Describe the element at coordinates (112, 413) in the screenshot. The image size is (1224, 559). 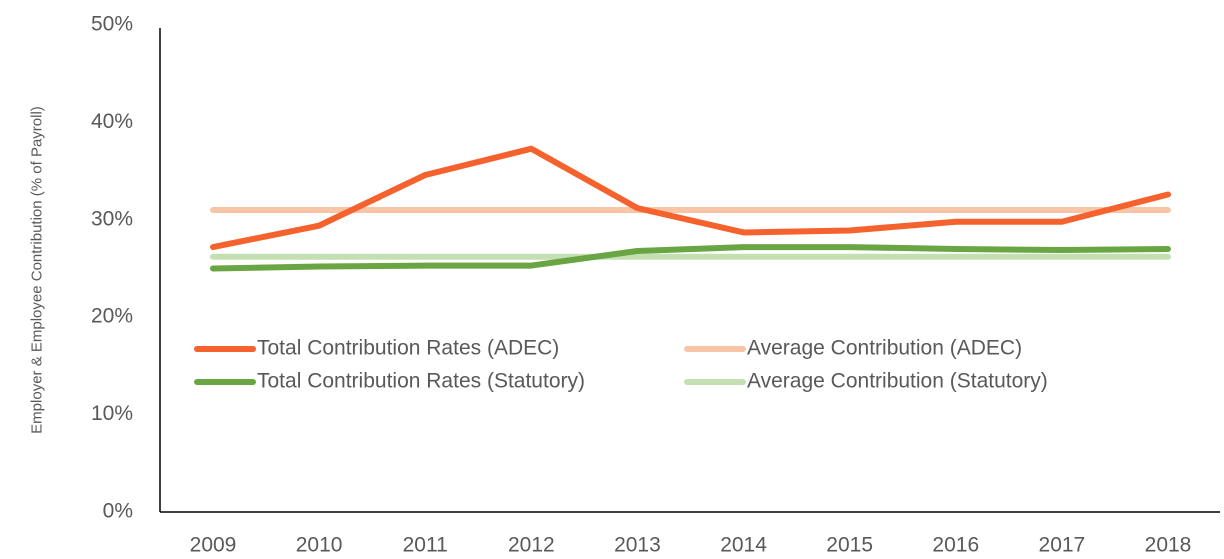
I see `y-tick-label: 10%` at that location.